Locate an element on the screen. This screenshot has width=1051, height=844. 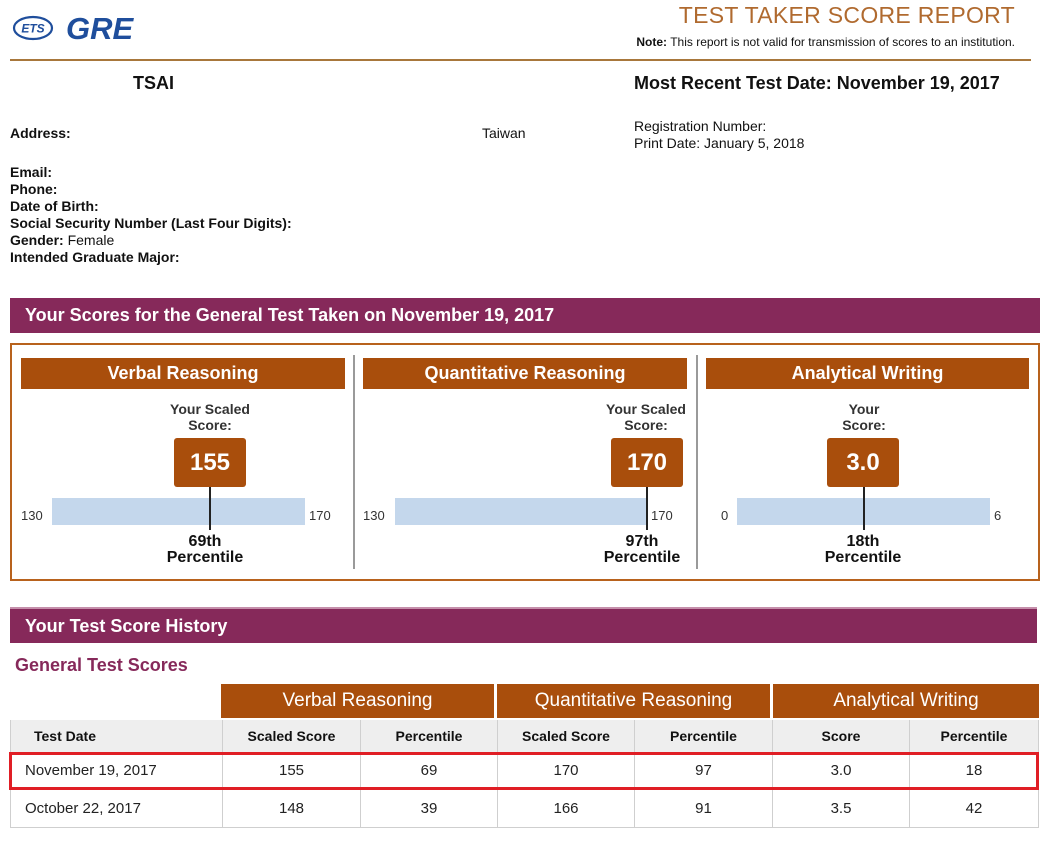
col-header-quant-scaled: Scaled Score is located at coordinates (565, 736).